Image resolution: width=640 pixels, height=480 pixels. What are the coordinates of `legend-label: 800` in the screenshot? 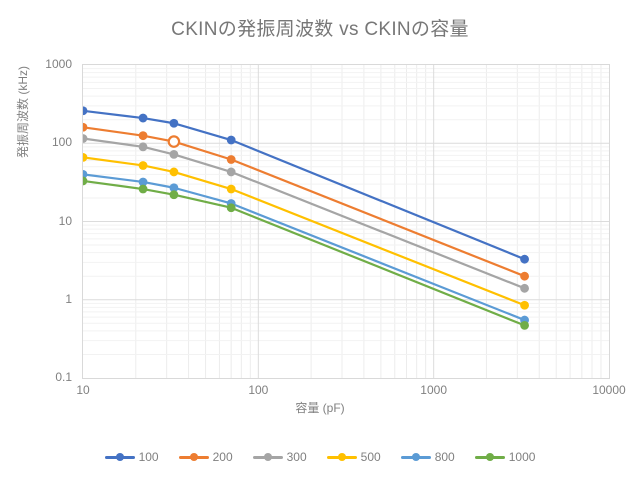 It's located at (444, 457).